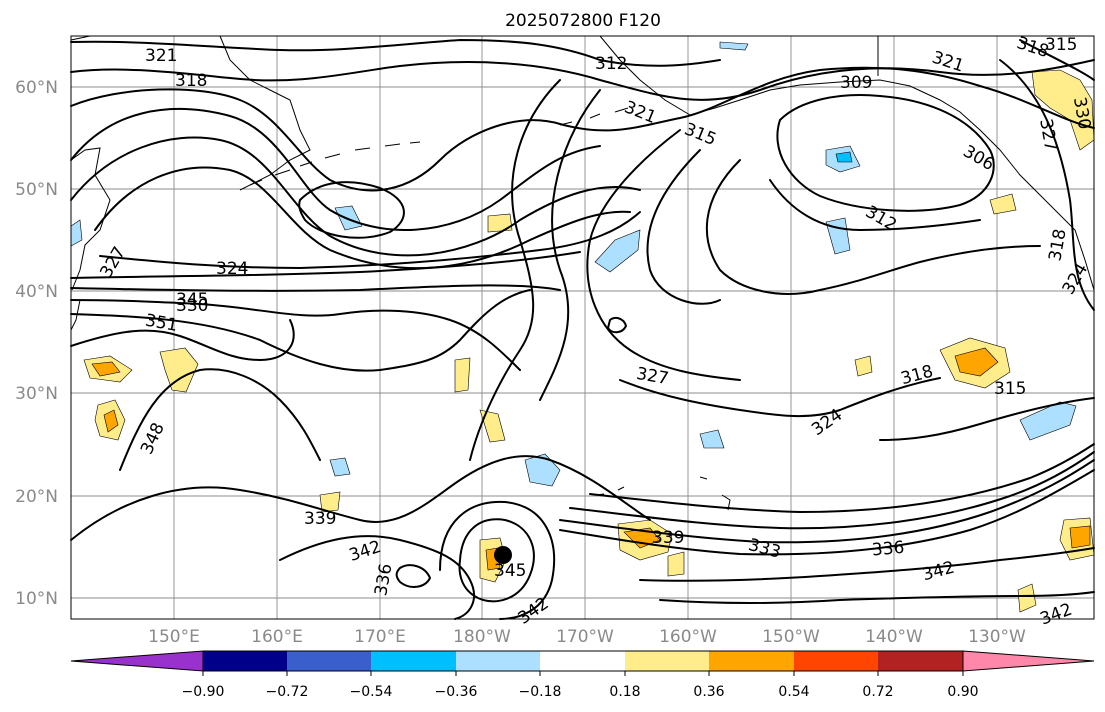 The image size is (1105, 712). Describe the element at coordinates (161, 56) in the screenshot. I see `contour-label: 321` at that location.